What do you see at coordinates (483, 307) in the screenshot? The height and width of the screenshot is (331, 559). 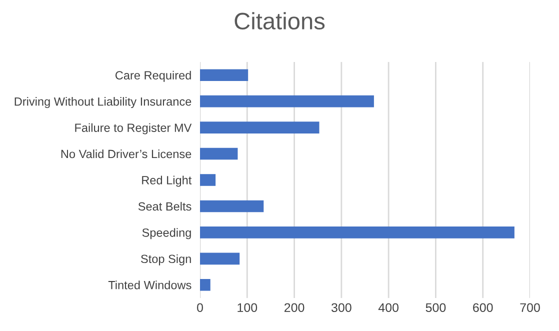 I see `x-tick-label: 600` at bounding box center [483, 307].